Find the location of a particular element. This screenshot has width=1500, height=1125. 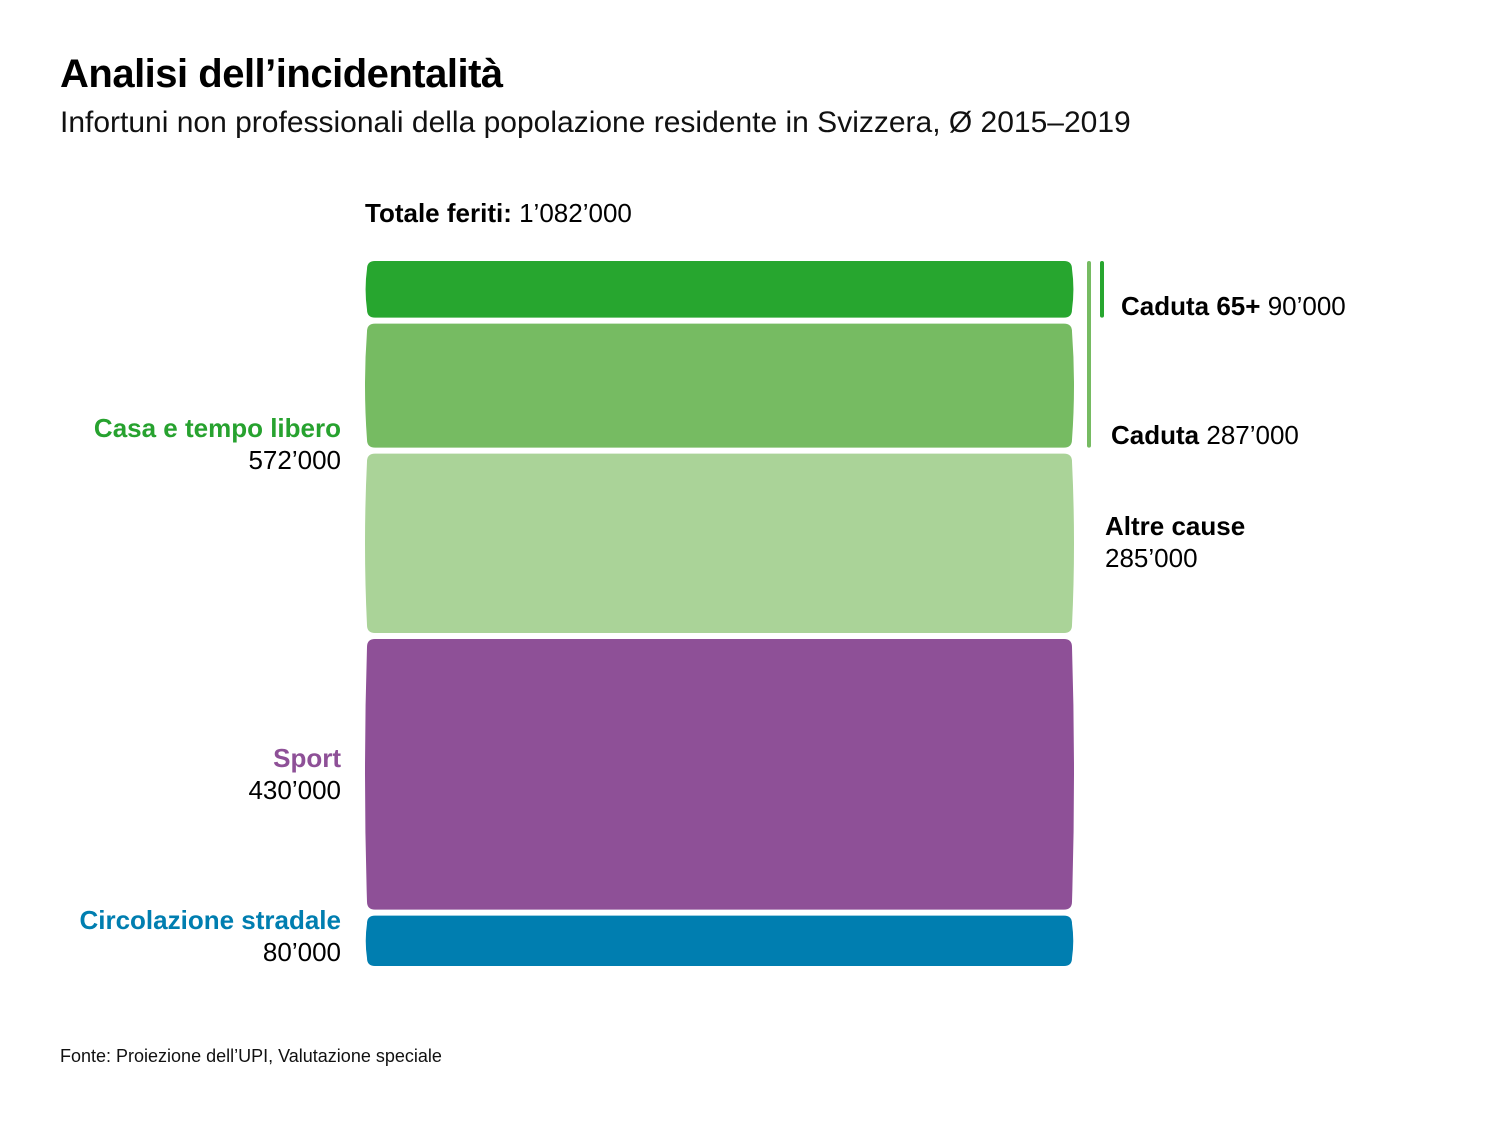

bar-segment-sport is located at coordinates (719, 774).